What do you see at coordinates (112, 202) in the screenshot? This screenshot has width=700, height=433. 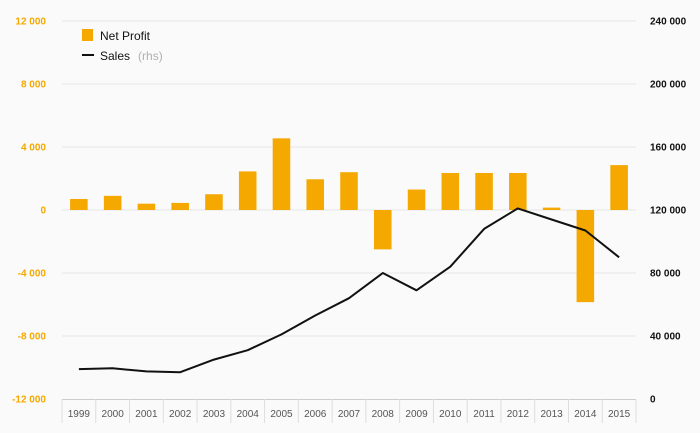 I see `net-profit-bar-2000` at bounding box center [112, 202].